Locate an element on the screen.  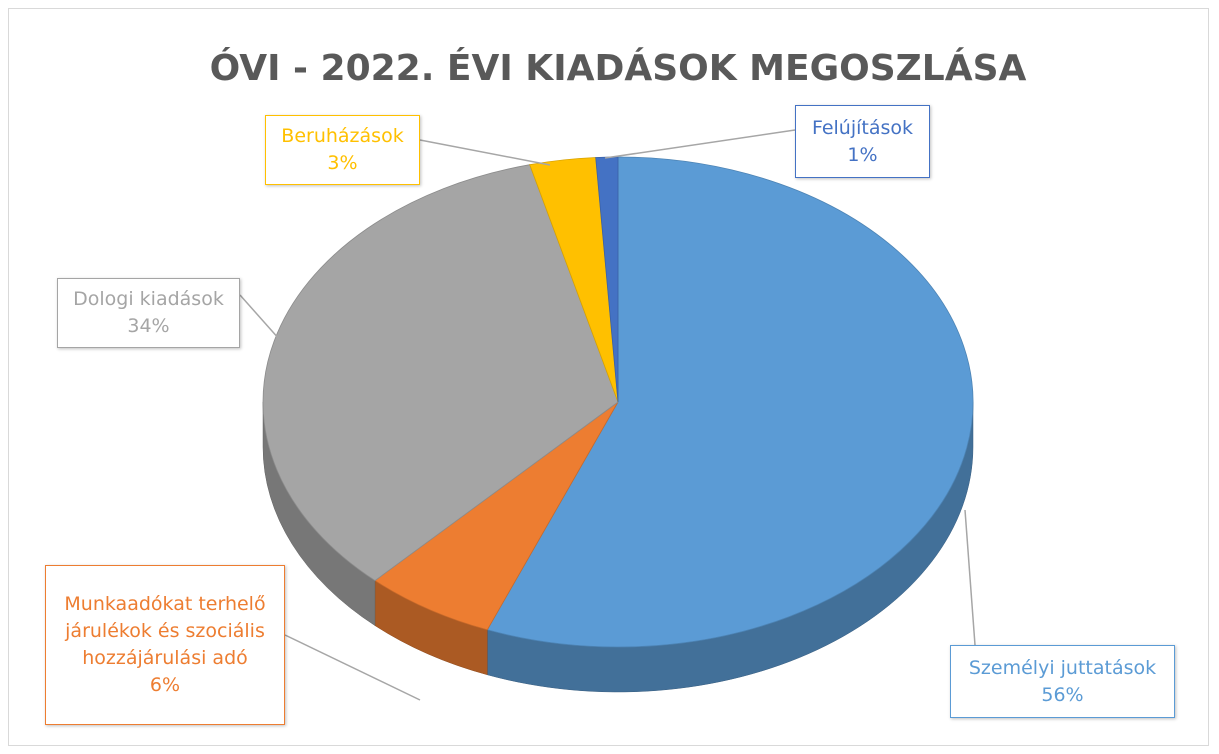
value-label: 56% is located at coordinates (1062, 694).